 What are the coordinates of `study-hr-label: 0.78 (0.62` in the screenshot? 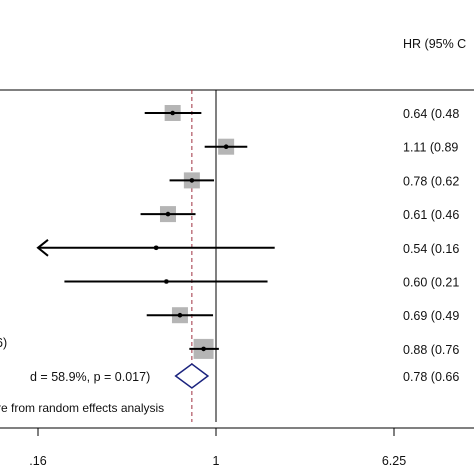 It's located at (431, 181).